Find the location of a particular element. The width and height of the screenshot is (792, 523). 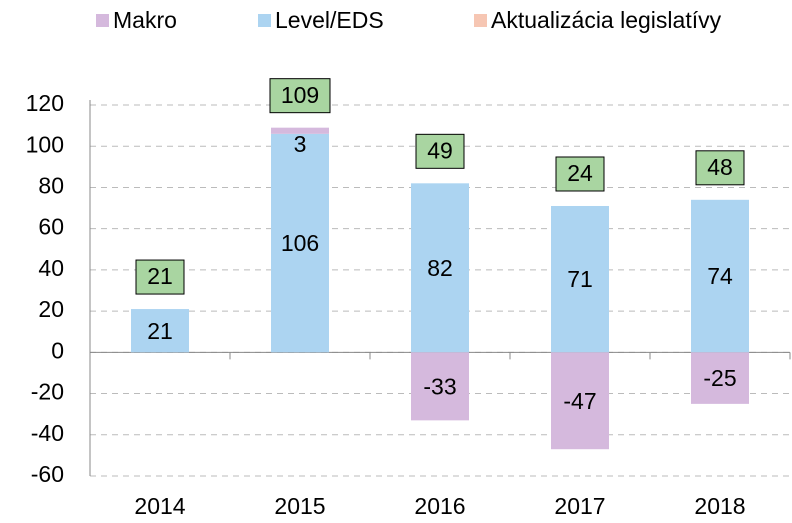

y-tick-label: 80 is located at coordinates (51, 186).